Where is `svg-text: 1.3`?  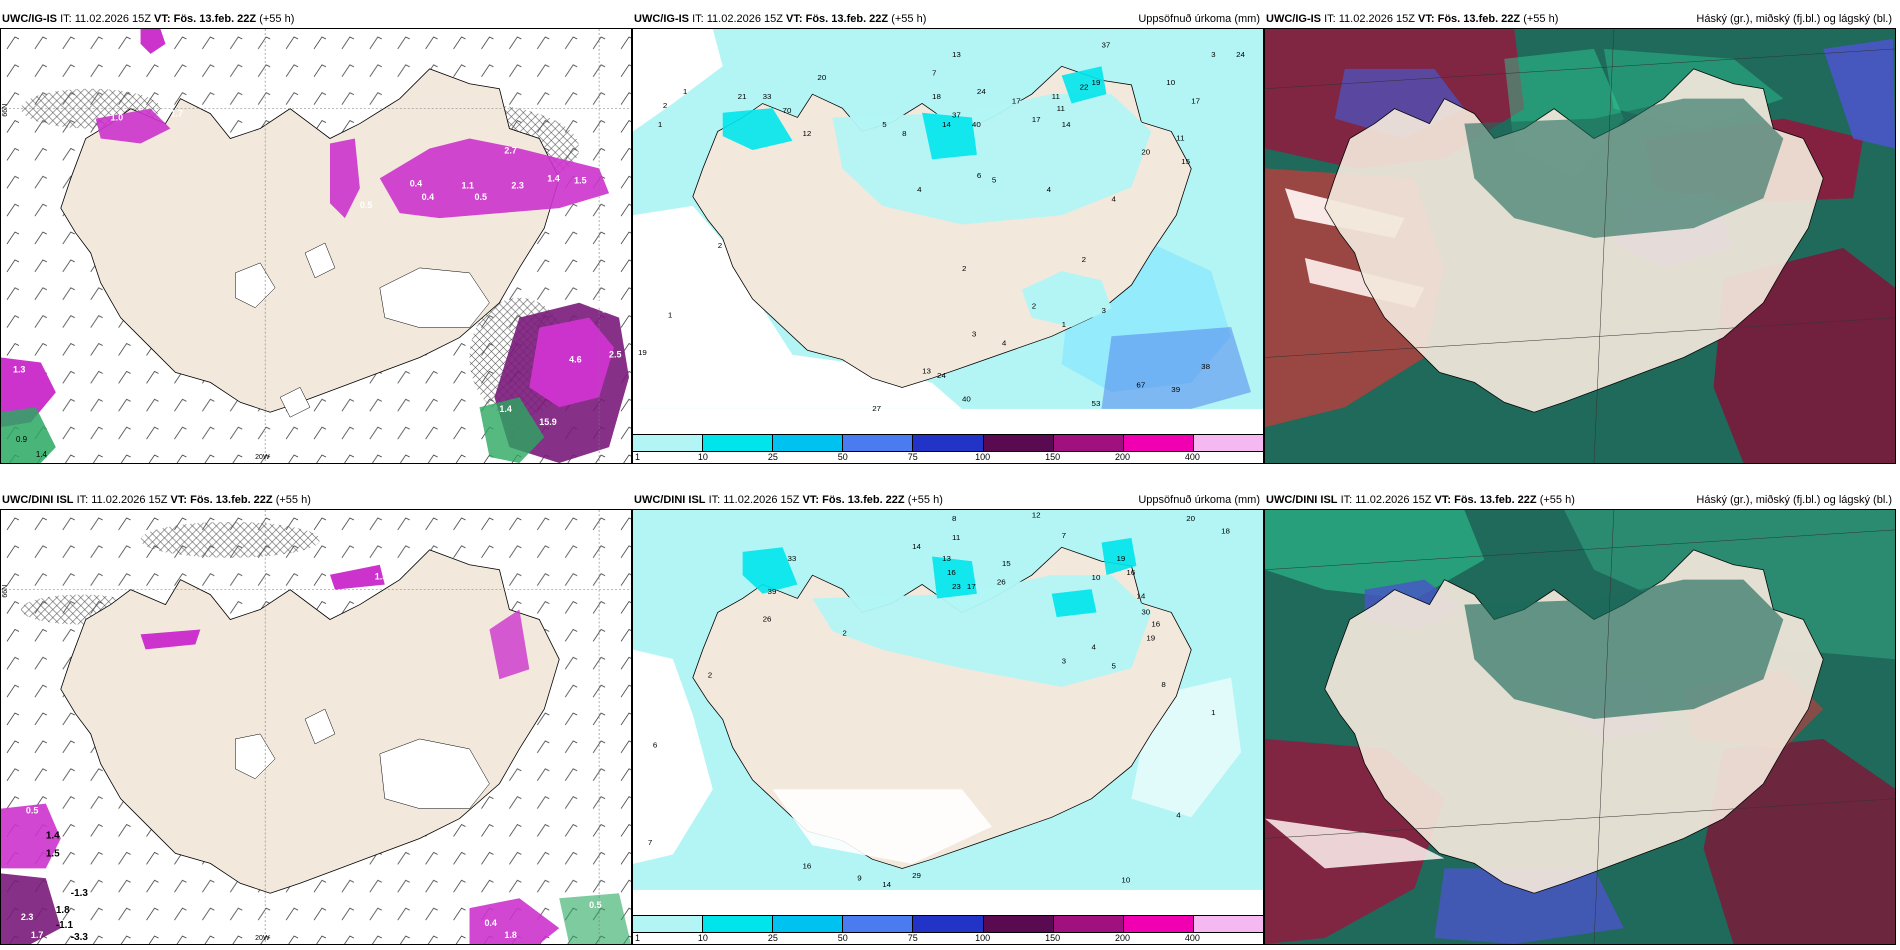
svg-text: 1.3 is located at coordinates (19, 369).